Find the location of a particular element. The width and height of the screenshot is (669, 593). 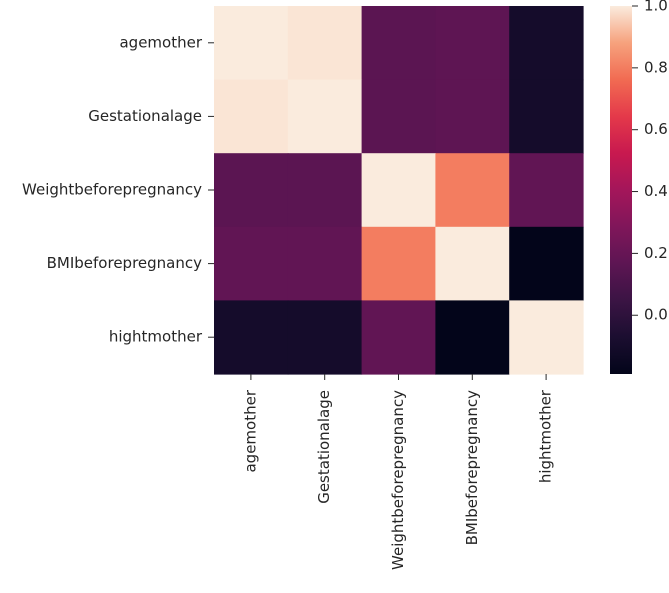

y-tick-label: BMIbeforepregnancy is located at coordinates (124, 263).